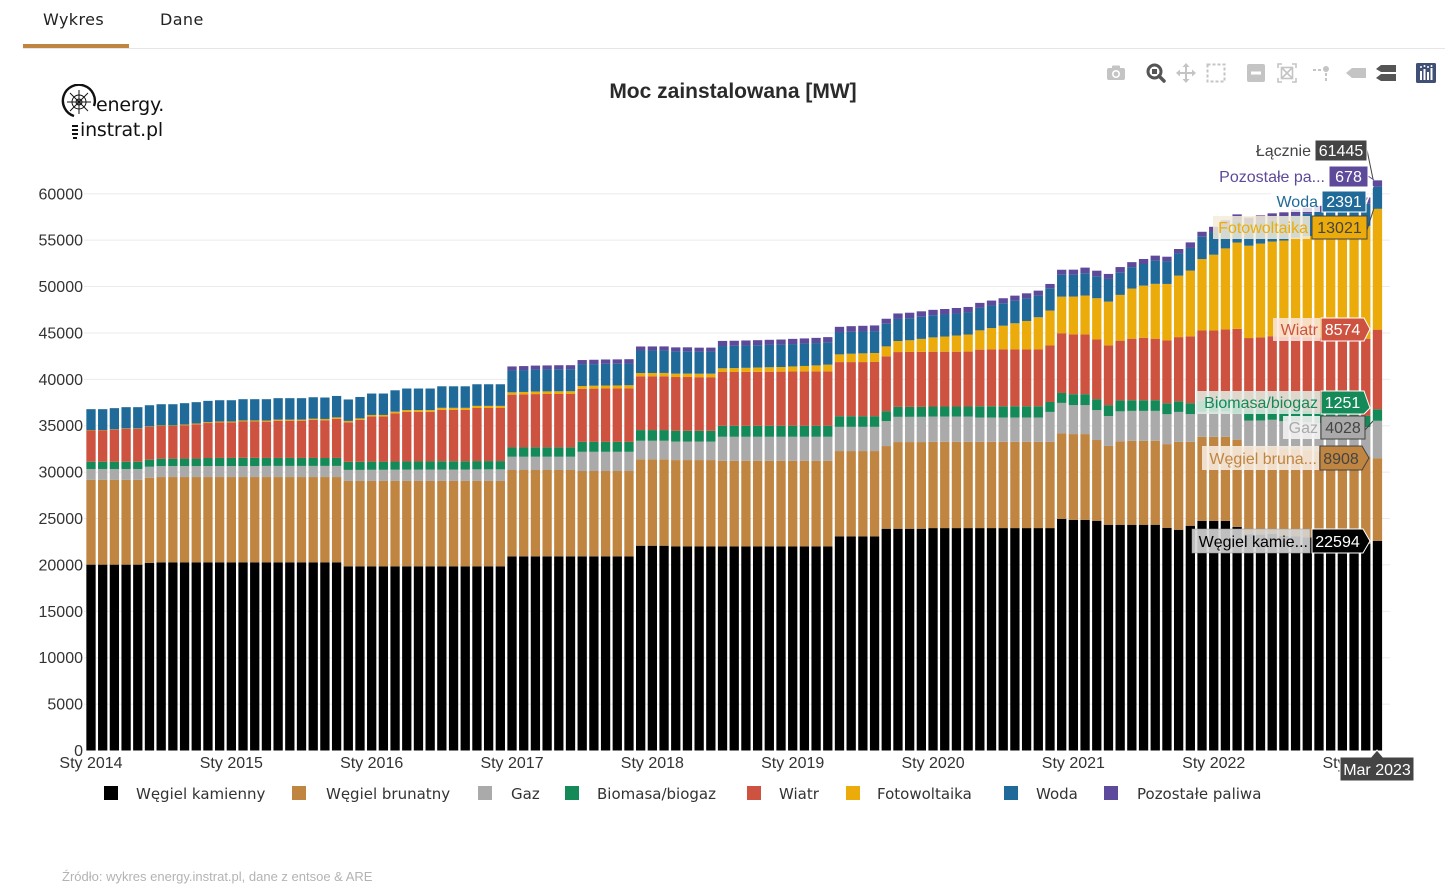 This screenshot has width=1453, height=891. I want to click on autoscale-icon, so click(1287, 73).